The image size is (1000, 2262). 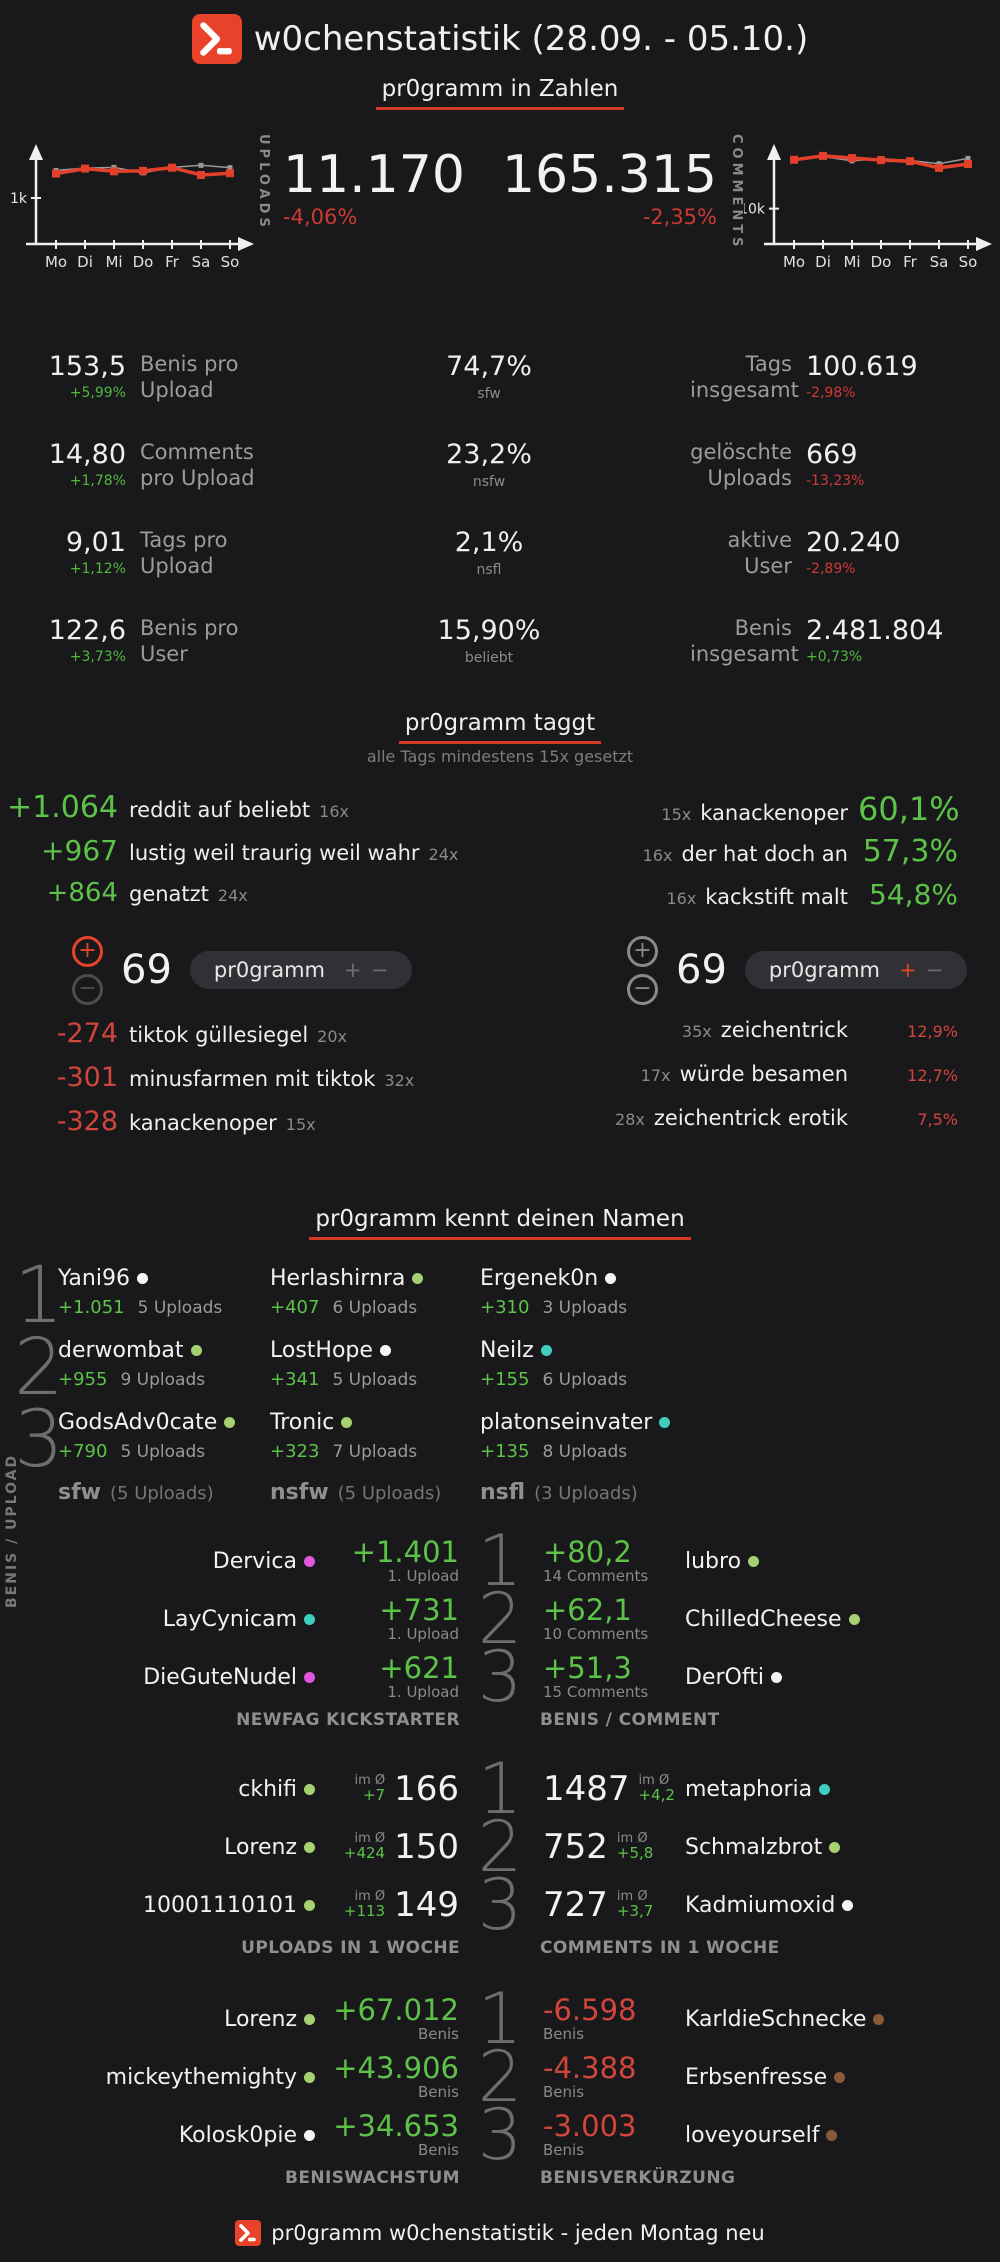 What do you see at coordinates (713, 1561) in the screenshot?
I see `username: lubro` at bounding box center [713, 1561].